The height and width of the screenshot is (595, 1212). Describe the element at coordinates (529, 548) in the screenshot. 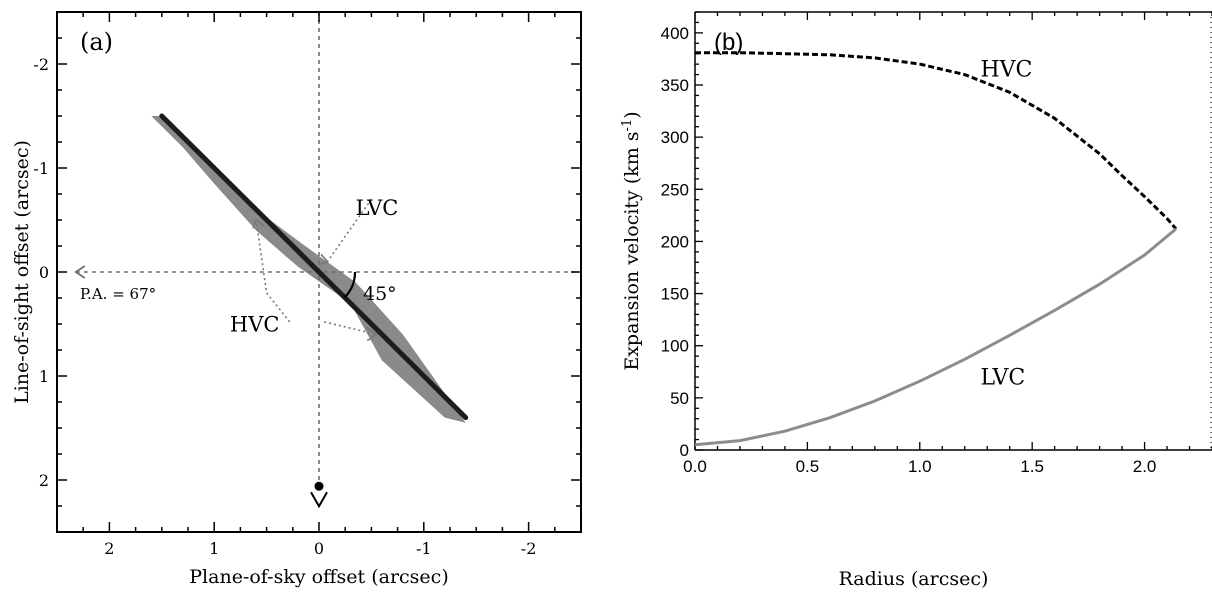

I see `x-tick-label: -2` at that location.